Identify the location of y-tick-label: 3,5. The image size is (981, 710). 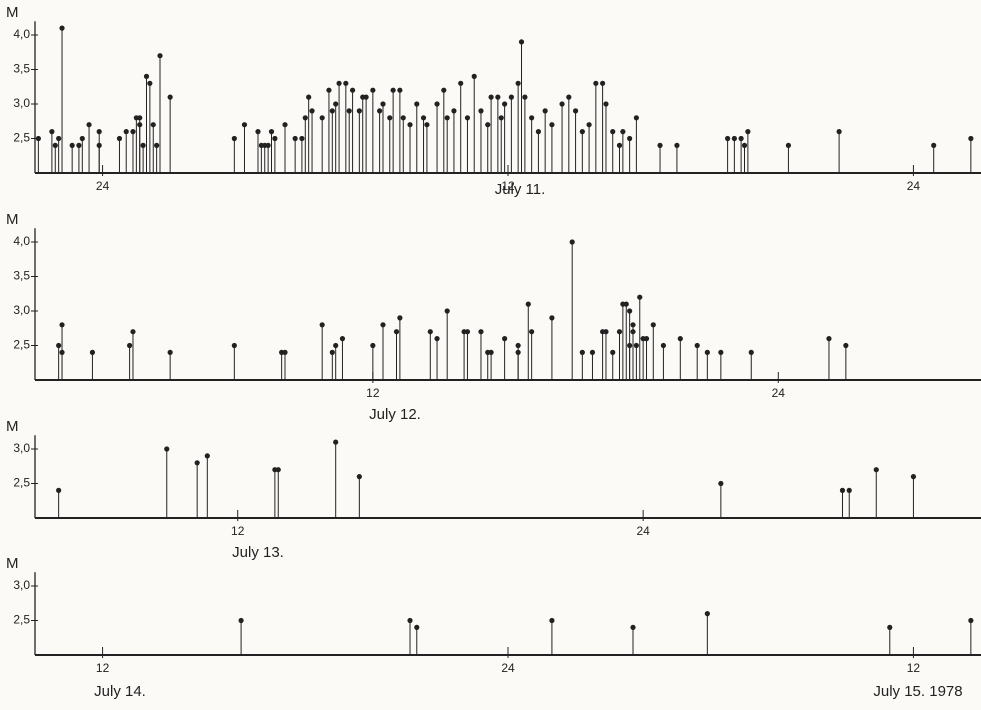
(21, 69).